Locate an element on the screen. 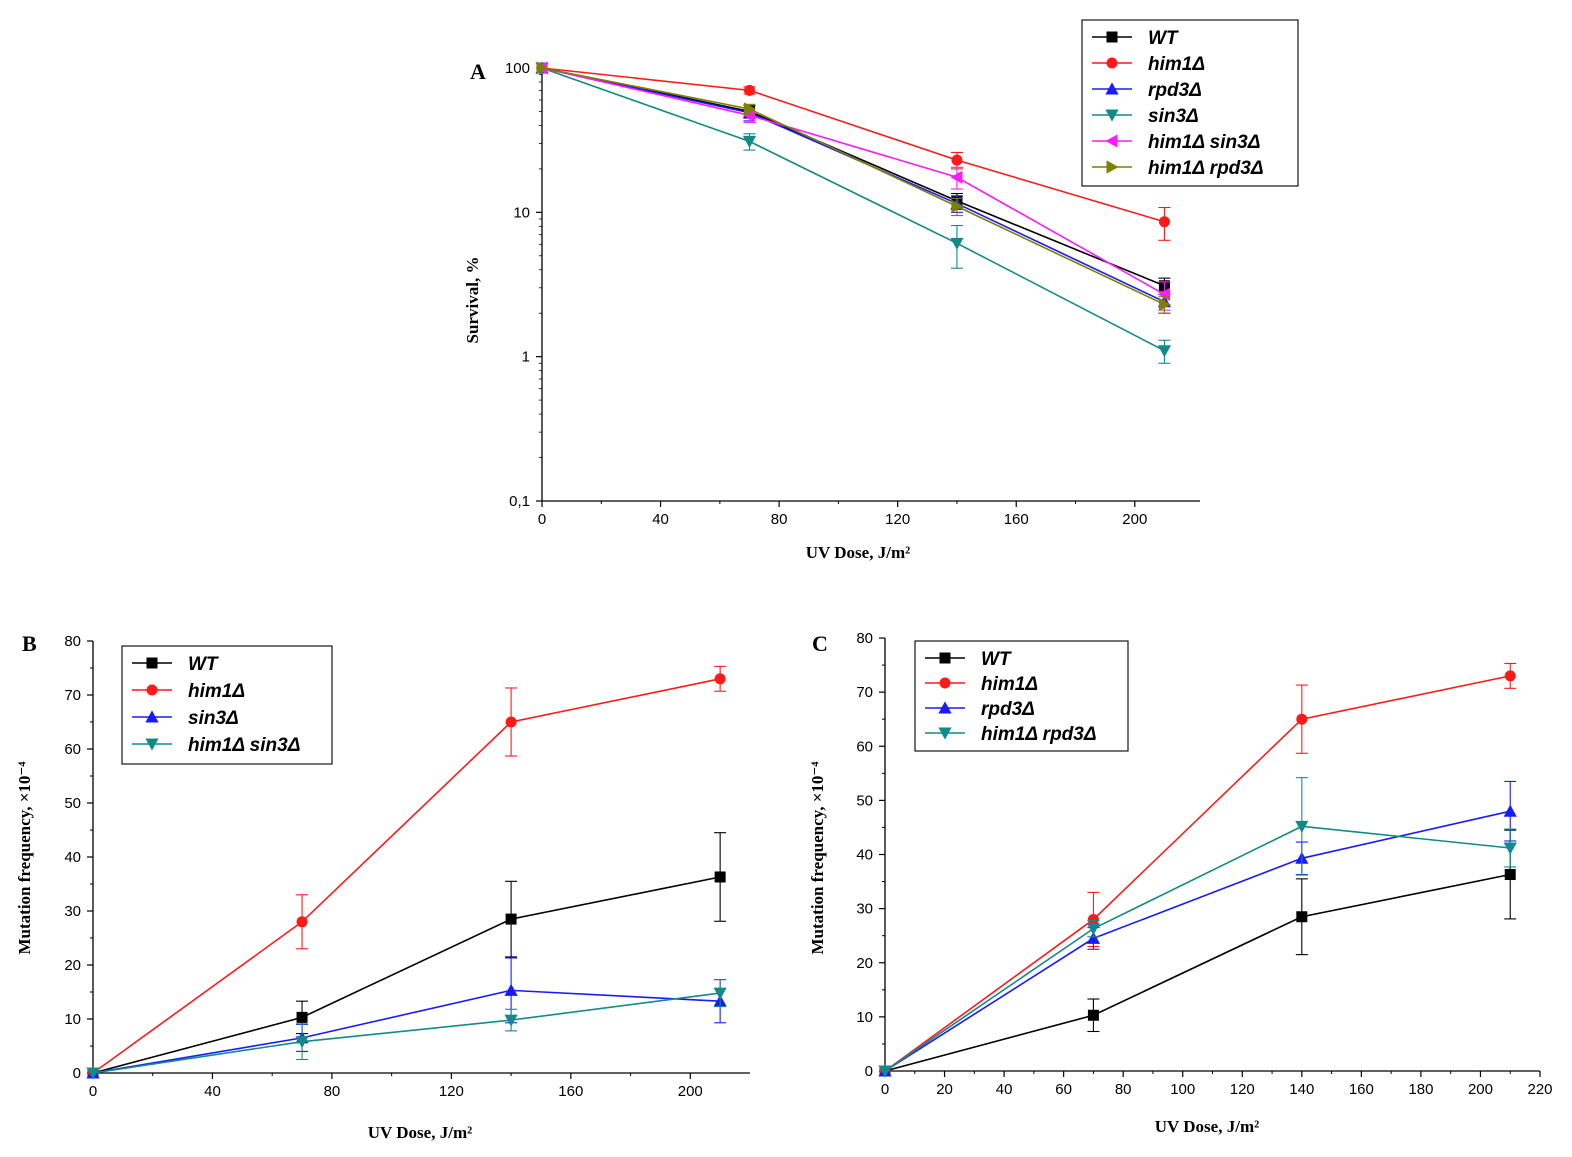 The image size is (1572, 1157). x-tick-label: 20 is located at coordinates (944, 1089).